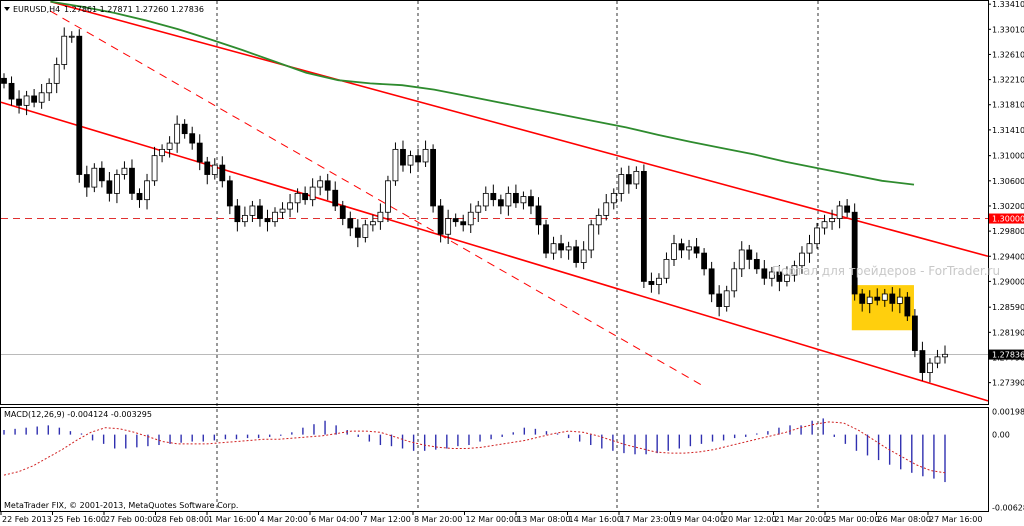 The image size is (1024, 526). What do you see at coordinates (801, 519) in the screenshot?
I see `date-tick-label: 21 Mar 20:00` at bounding box center [801, 519].